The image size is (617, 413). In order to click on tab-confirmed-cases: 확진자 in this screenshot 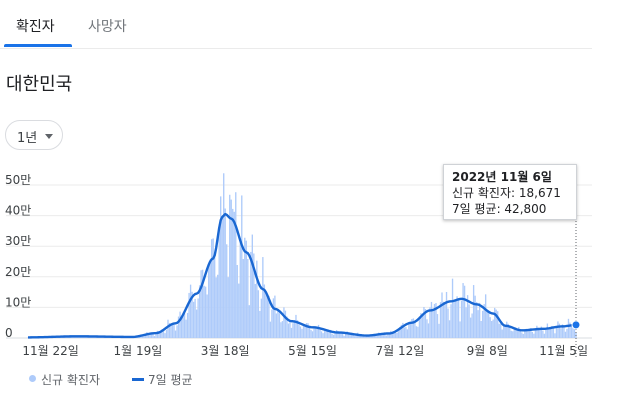, I will do `click(35, 27)`.